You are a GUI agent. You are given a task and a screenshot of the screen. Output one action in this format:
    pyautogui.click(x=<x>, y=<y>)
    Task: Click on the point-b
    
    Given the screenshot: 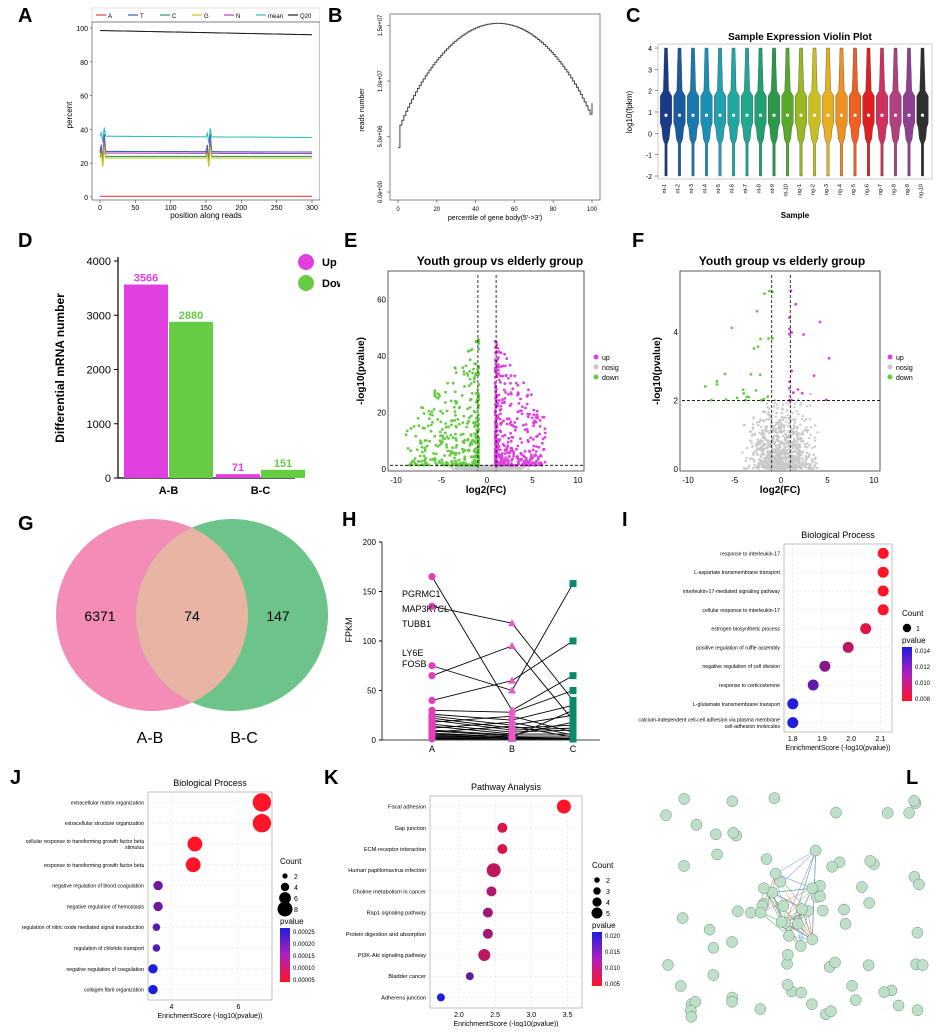 What is the action you would take?
    pyautogui.click(x=512, y=722)
    